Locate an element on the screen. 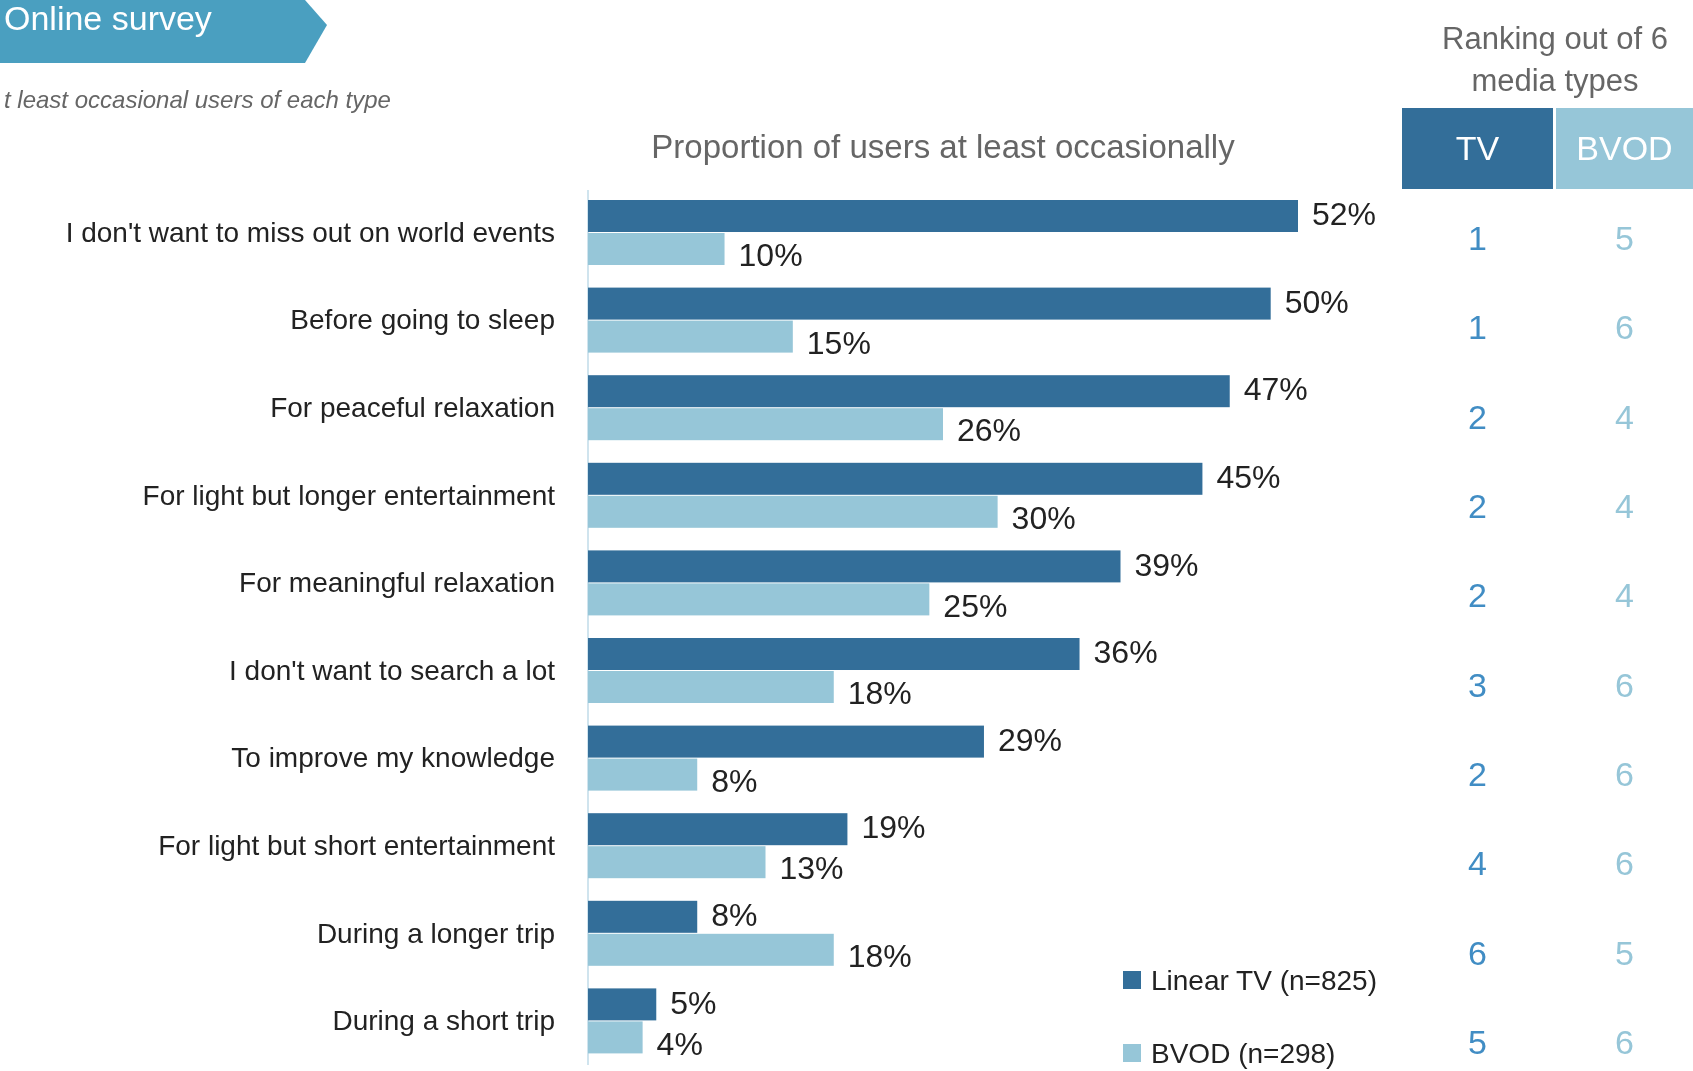  text: Online survey is located at coordinates (108, 18).